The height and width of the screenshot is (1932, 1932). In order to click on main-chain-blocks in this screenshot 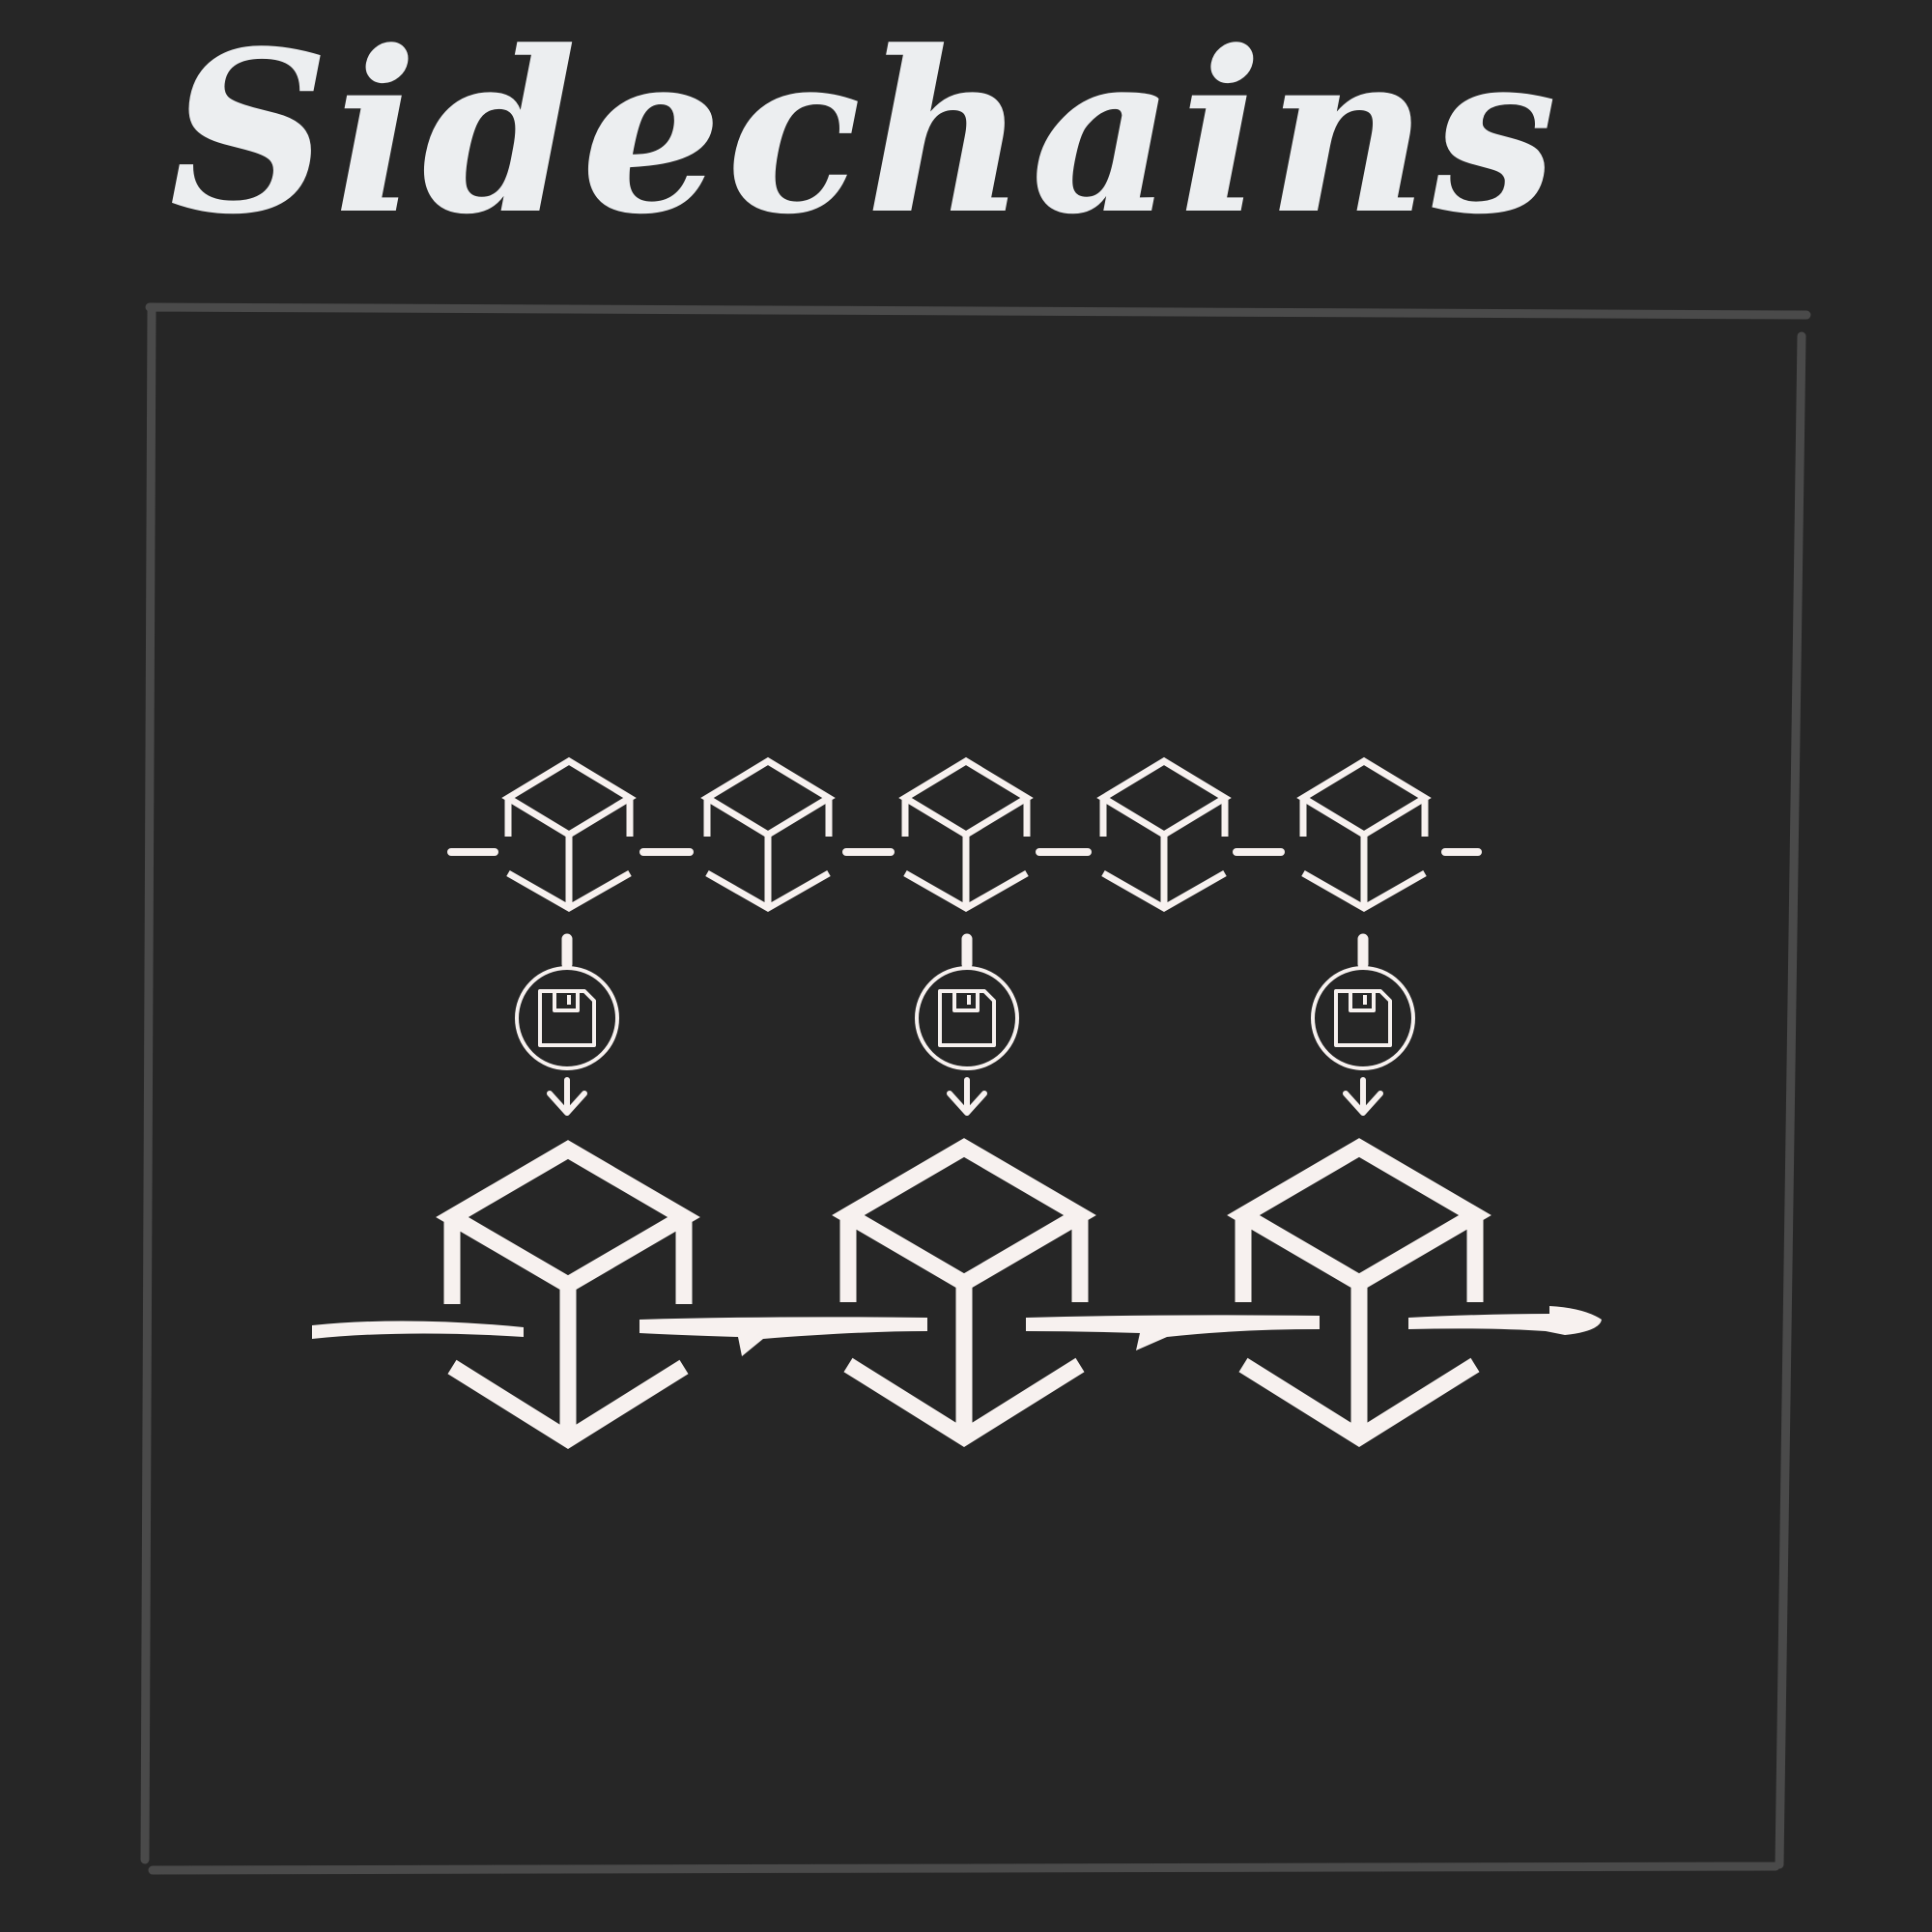, I will do `click(964, 1294)`.